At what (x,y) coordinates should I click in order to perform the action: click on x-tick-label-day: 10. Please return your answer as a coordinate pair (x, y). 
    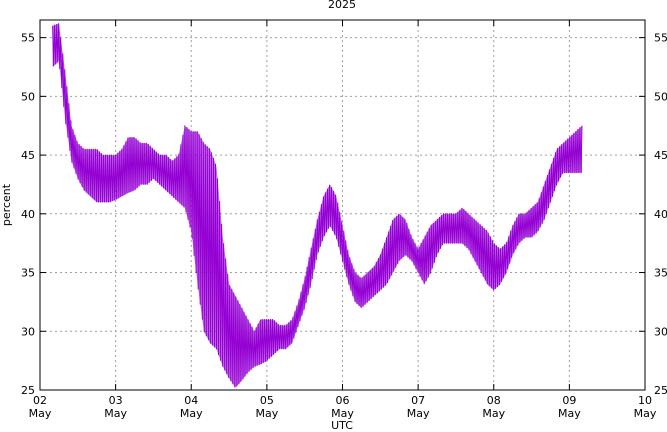
    Looking at the image, I should click on (645, 400).